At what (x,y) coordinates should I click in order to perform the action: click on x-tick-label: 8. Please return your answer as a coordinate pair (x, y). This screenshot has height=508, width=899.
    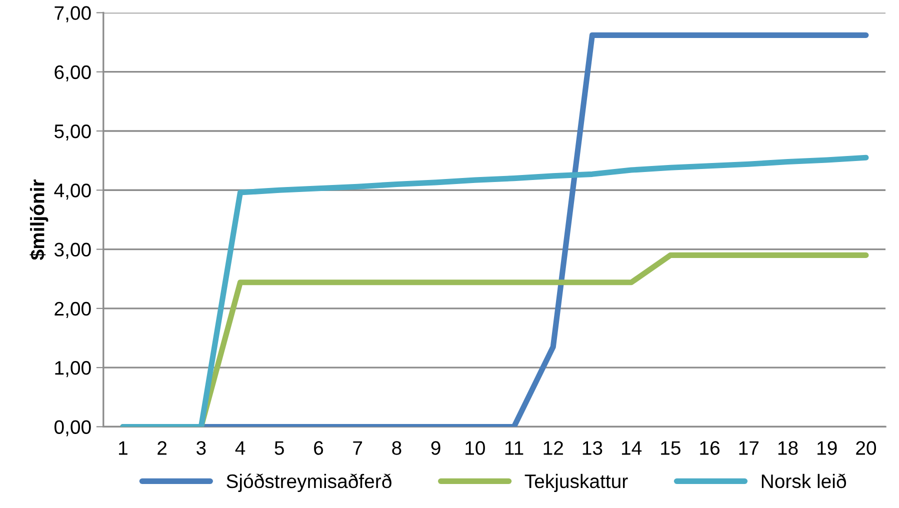
    Looking at the image, I should click on (397, 448).